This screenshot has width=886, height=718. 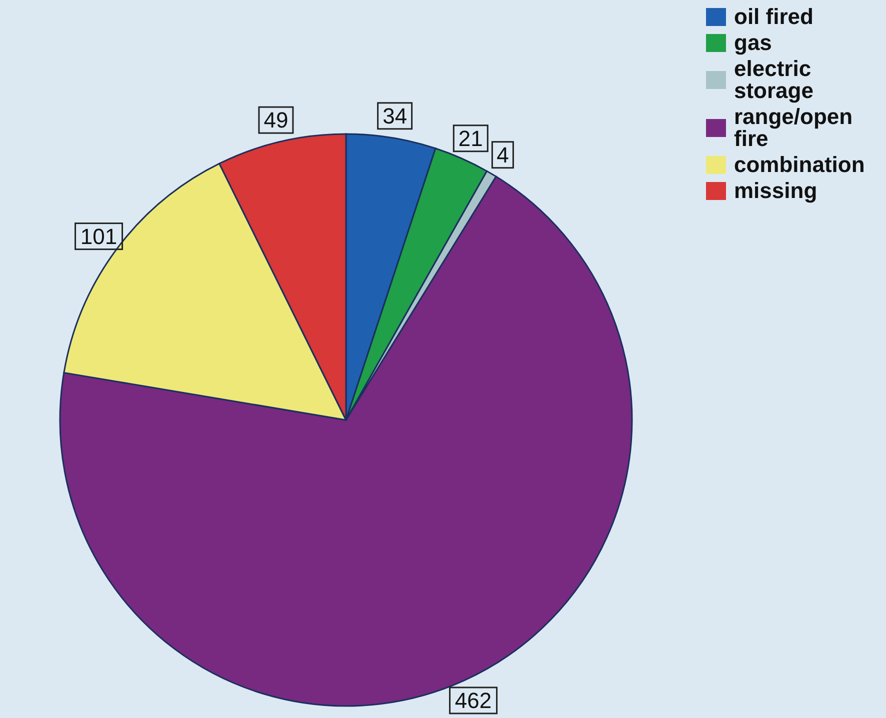 What do you see at coordinates (776, 190) in the screenshot?
I see `legend-label: missing` at bounding box center [776, 190].